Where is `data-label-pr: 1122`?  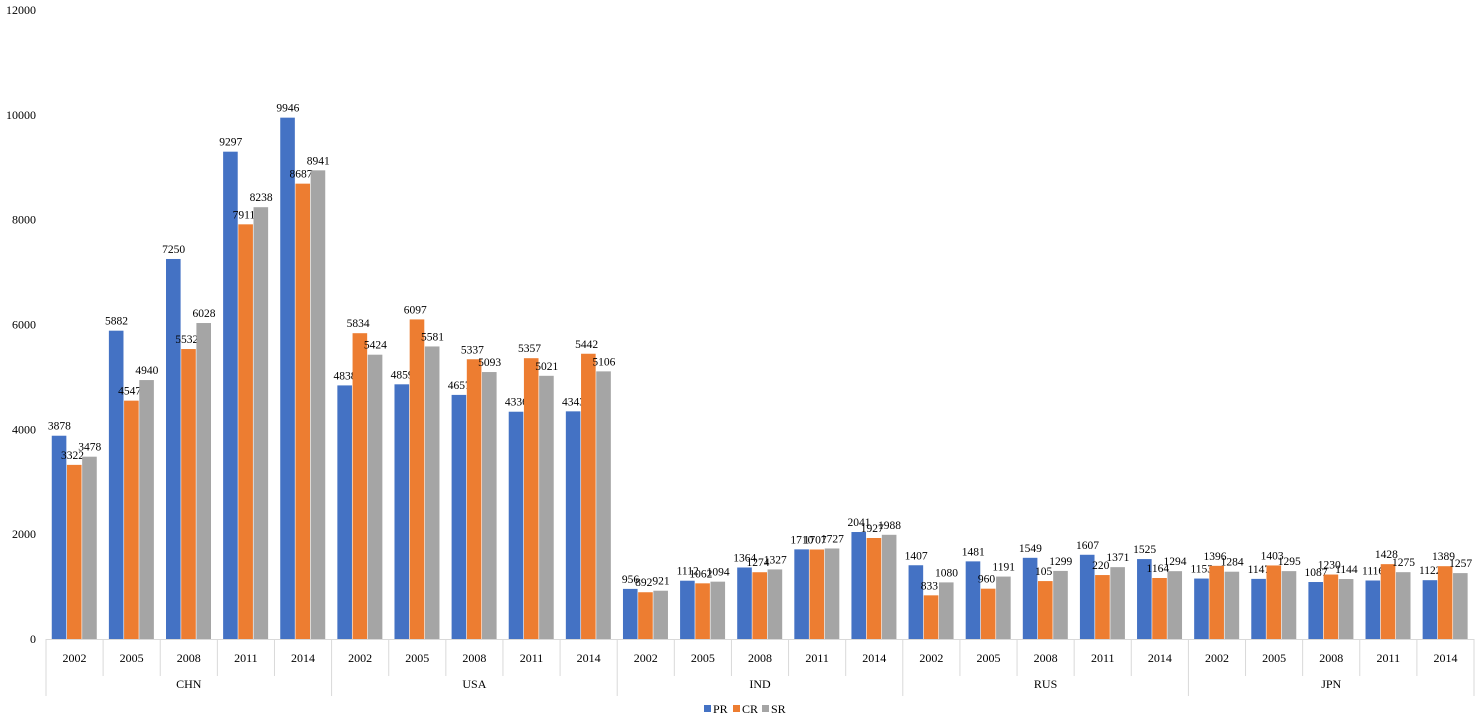
data-label-pr: 1122 is located at coordinates (1430, 571).